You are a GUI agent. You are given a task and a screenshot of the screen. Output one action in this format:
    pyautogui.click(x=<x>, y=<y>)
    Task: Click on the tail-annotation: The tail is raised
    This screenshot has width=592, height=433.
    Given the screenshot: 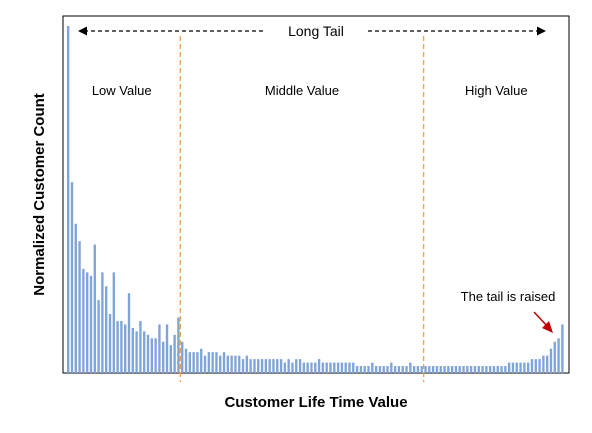 What is the action you would take?
    pyautogui.click(x=508, y=296)
    